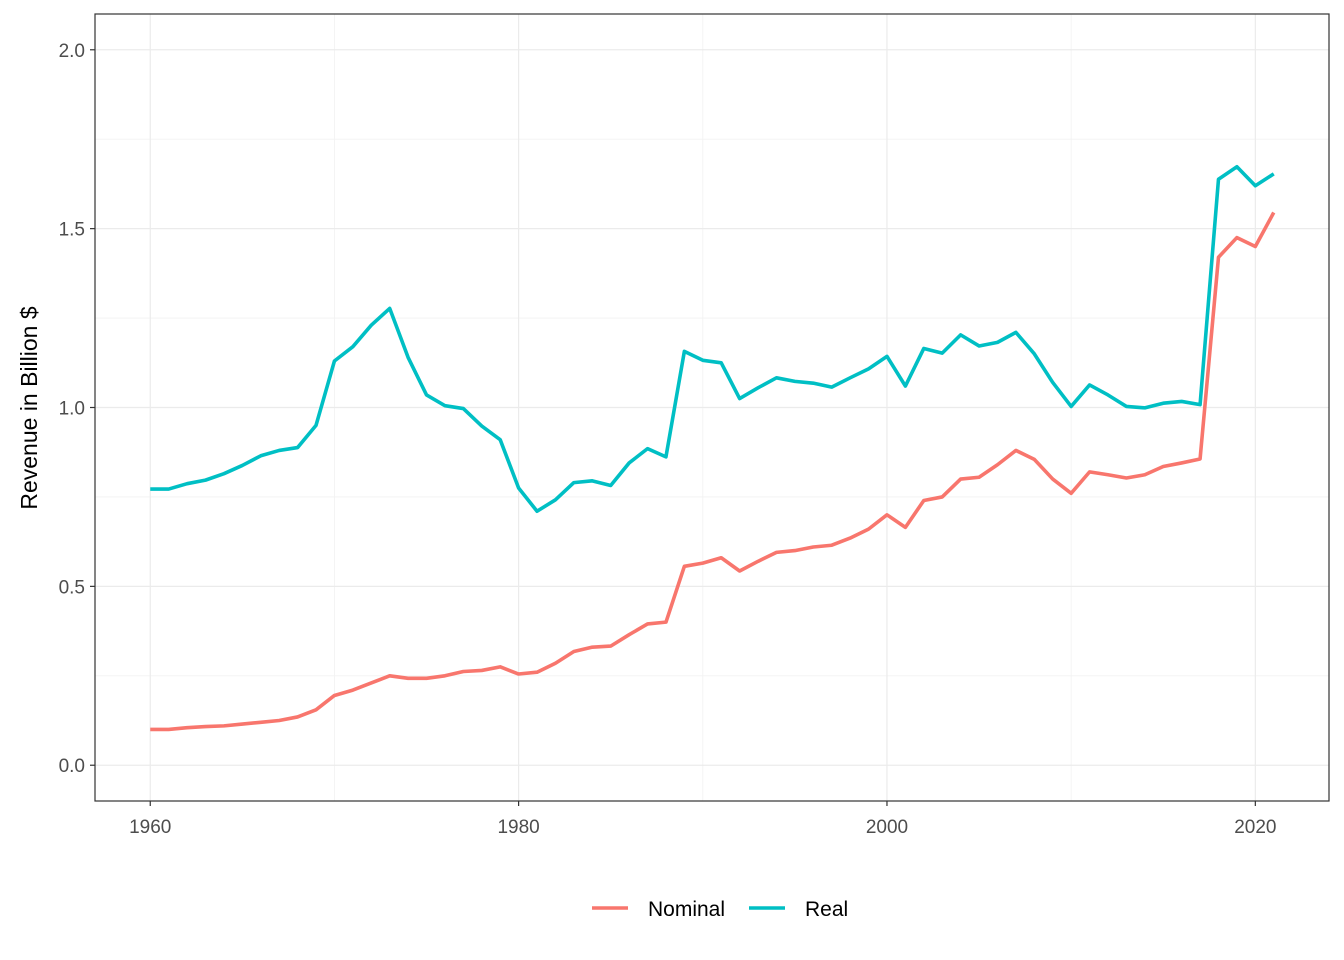 The height and width of the screenshot is (960, 1344). I want to click on y-axis-title: Revenue in Billion $, so click(29, 408).